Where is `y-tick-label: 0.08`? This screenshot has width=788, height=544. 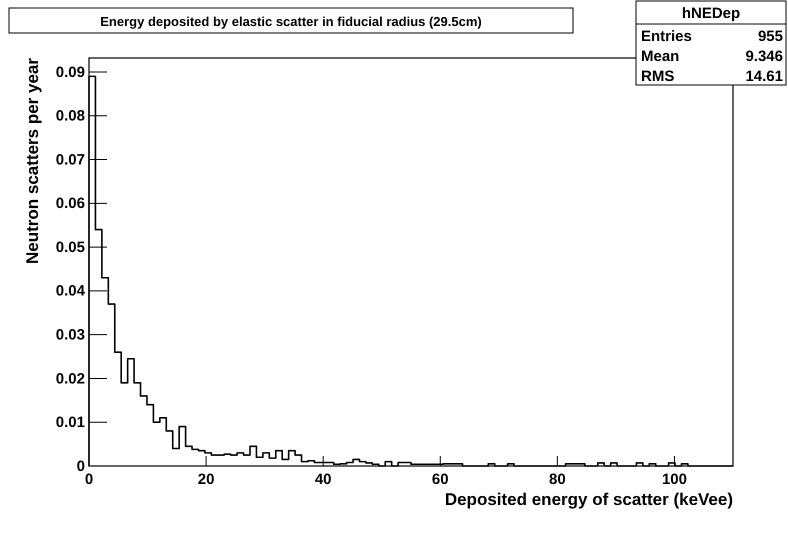
y-tick-label: 0.08 is located at coordinates (70, 116).